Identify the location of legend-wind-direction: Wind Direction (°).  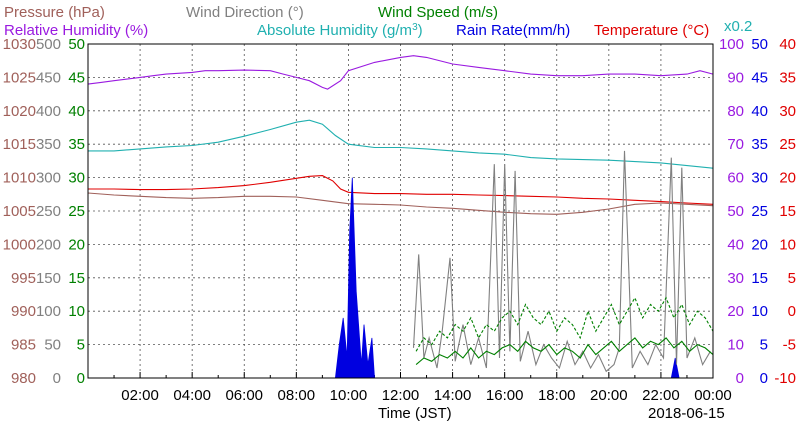
(245, 12).